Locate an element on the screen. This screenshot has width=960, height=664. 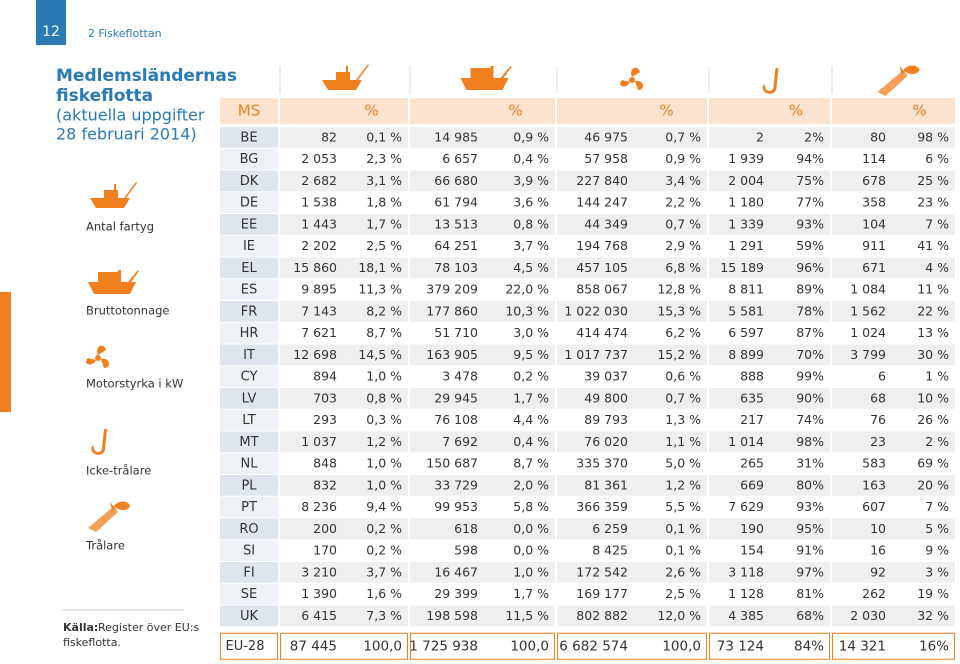
row-label: PT is located at coordinates (249, 507).